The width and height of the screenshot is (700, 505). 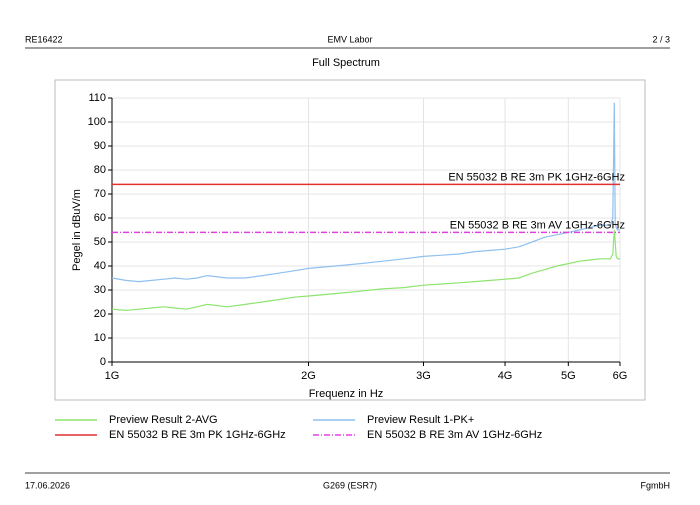 What do you see at coordinates (423, 376) in the screenshot?
I see `x-tick-label: 3G` at bounding box center [423, 376].